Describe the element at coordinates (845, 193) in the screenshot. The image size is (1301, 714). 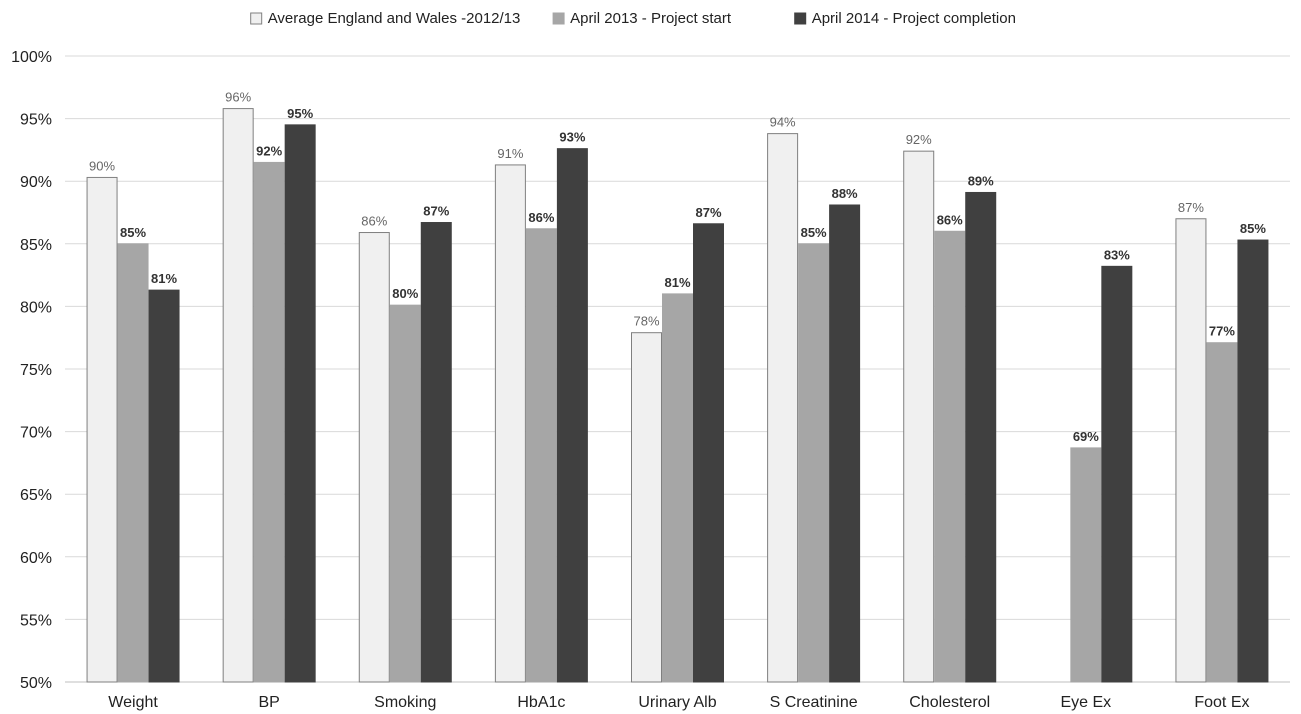
I see `data-label: 88%` at that location.